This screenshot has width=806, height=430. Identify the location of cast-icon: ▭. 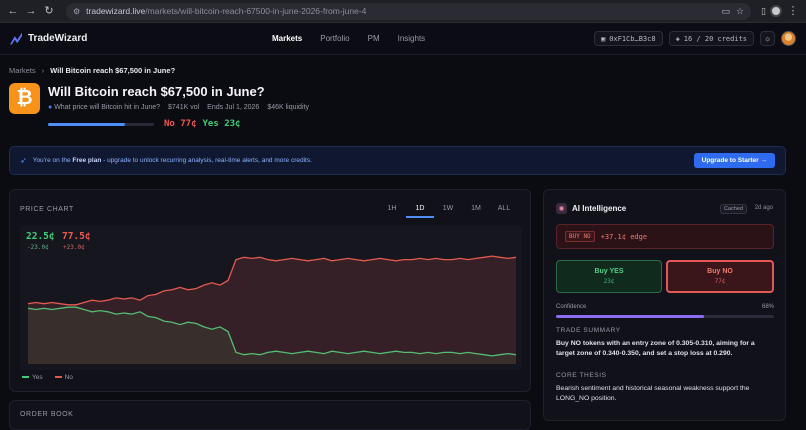
(725, 10).